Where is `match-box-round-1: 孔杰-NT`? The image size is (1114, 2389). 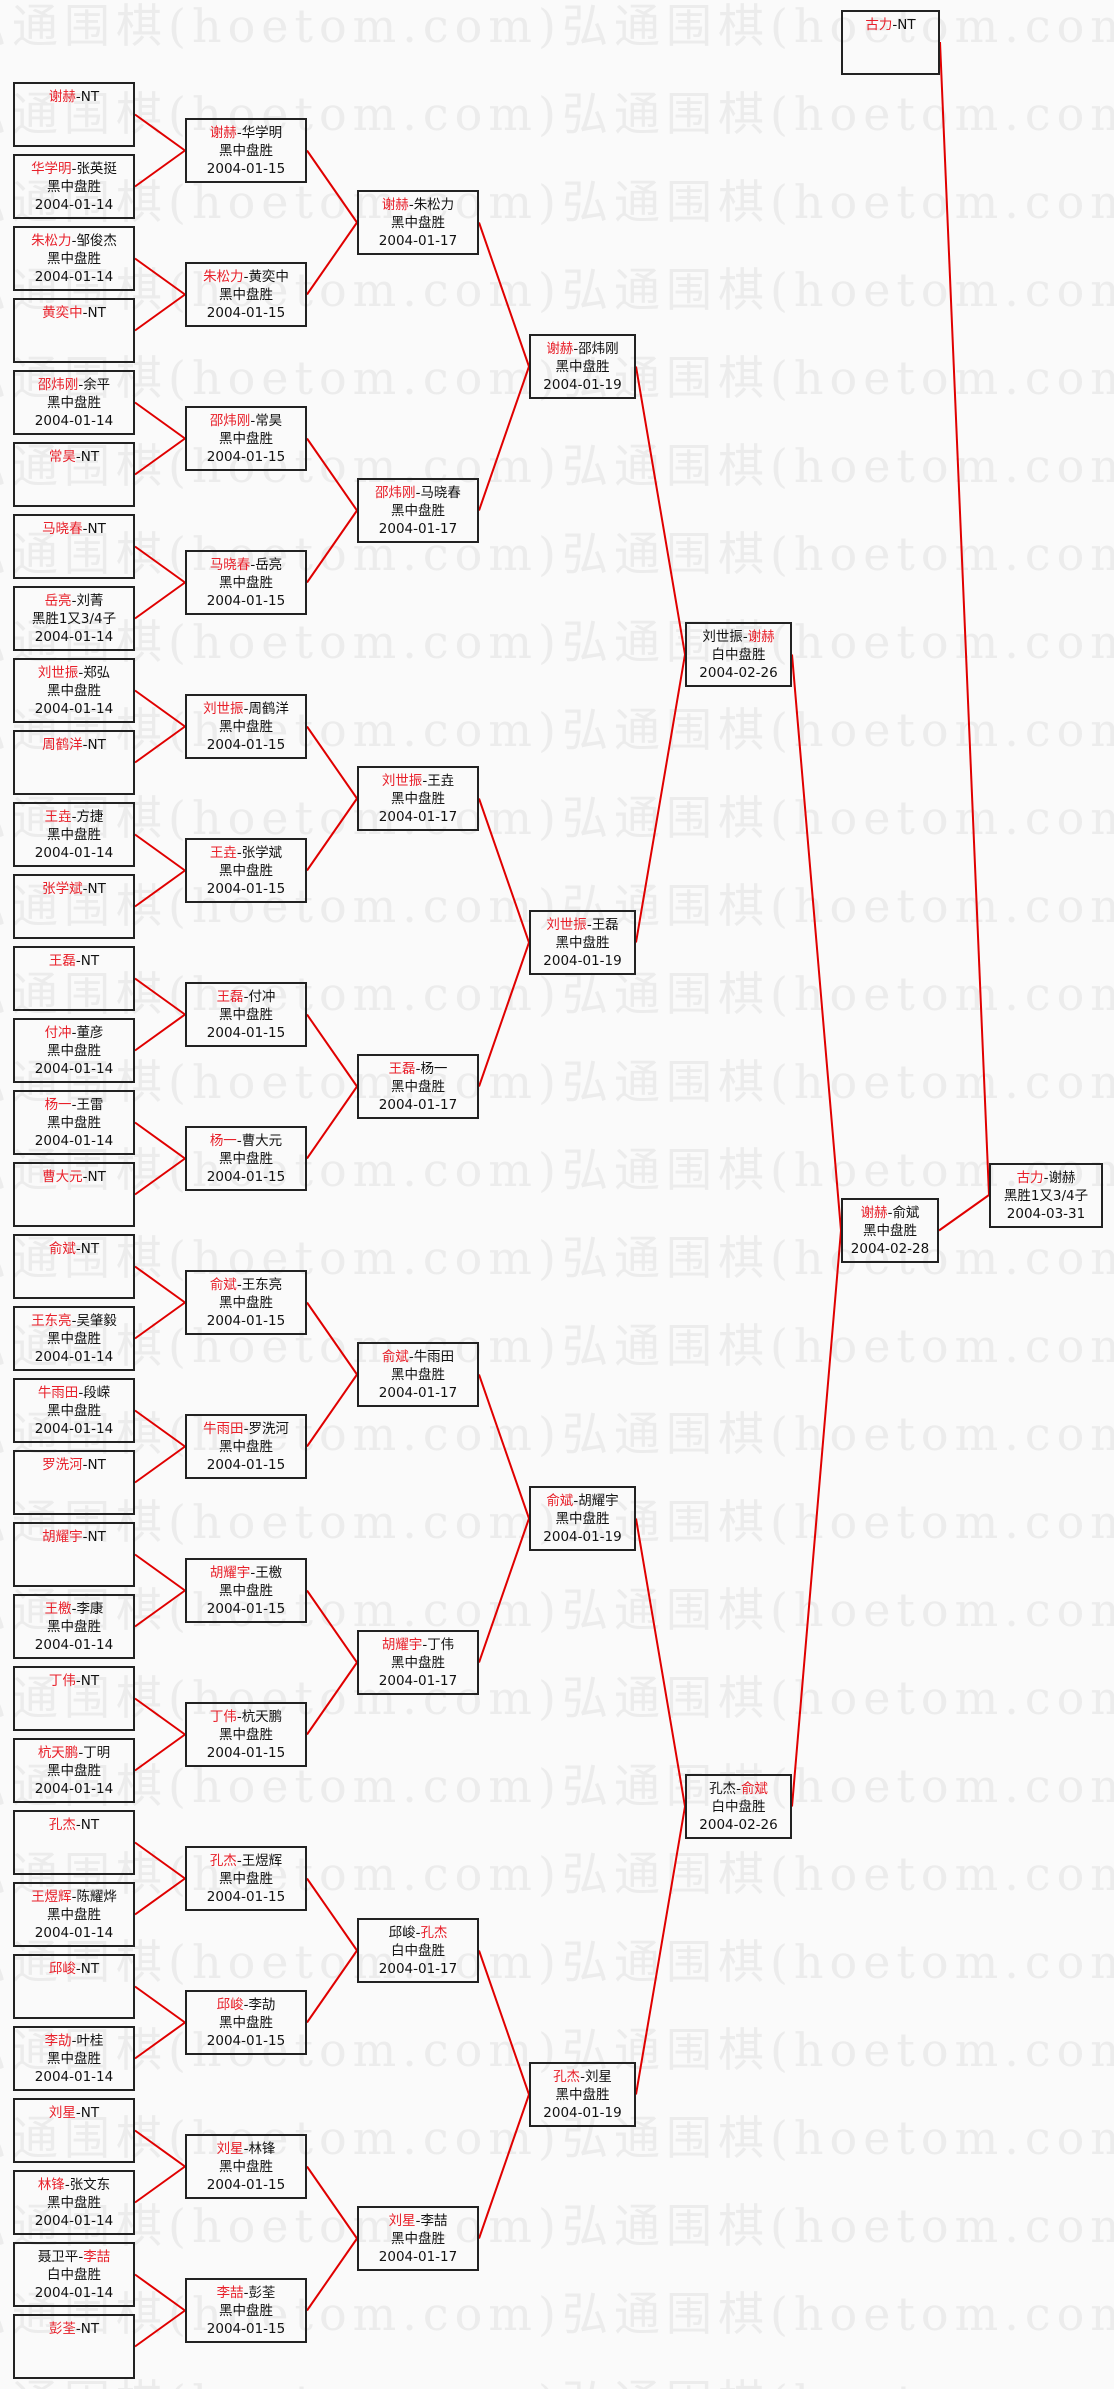 match-box-round-1: 孔杰-NT is located at coordinates (74, 1842).